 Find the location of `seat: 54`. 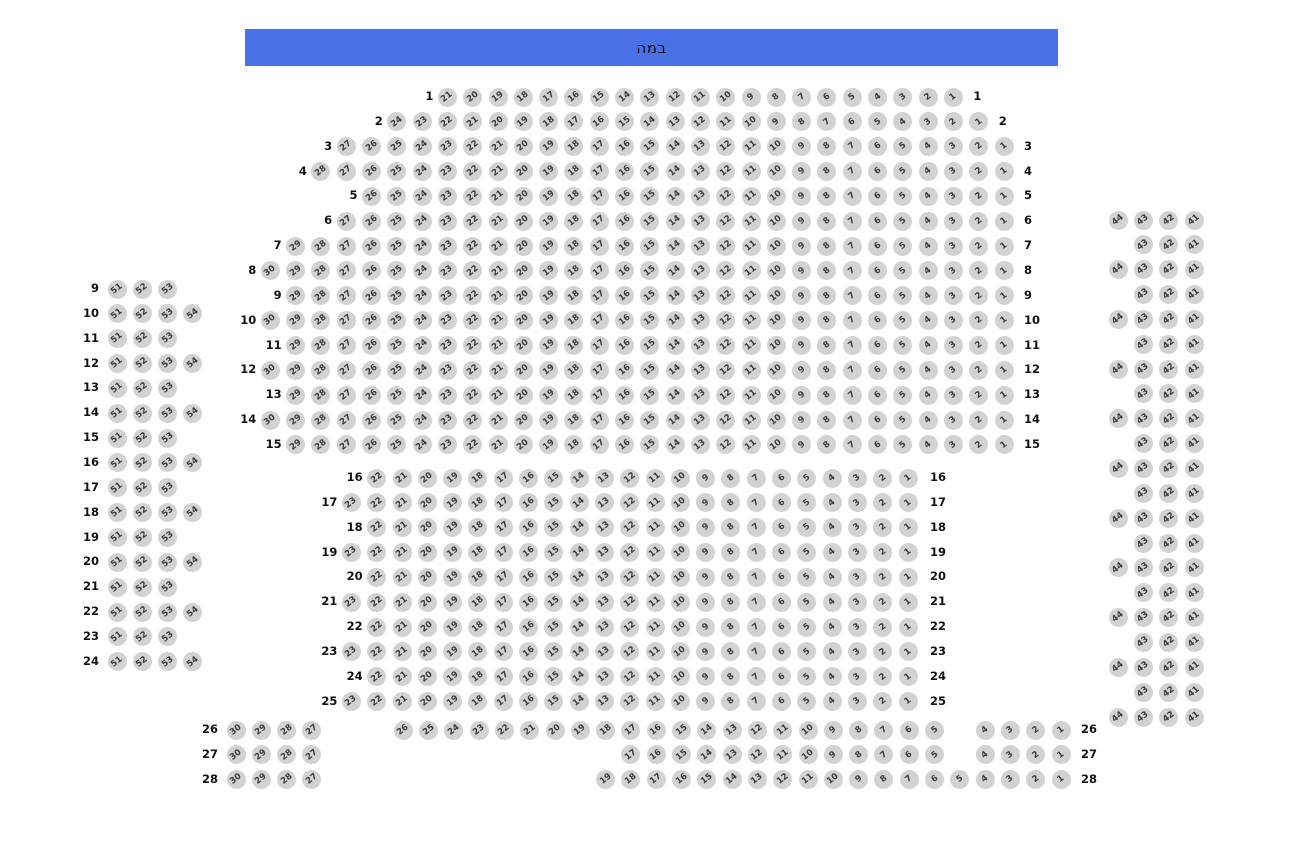

seat: 54 is located at coordinates (193, 413).